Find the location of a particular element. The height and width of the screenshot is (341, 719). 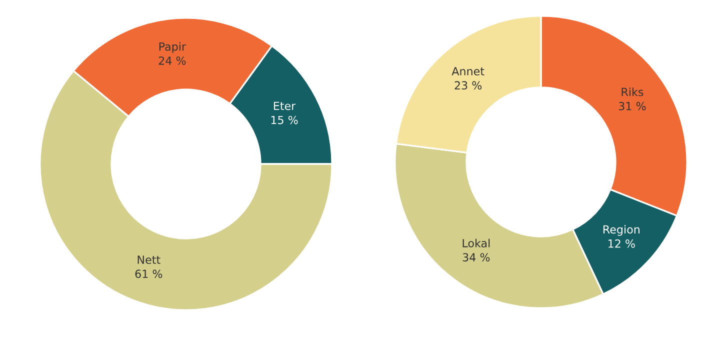

data-label: 12 % is located at coordinates (621, 243).